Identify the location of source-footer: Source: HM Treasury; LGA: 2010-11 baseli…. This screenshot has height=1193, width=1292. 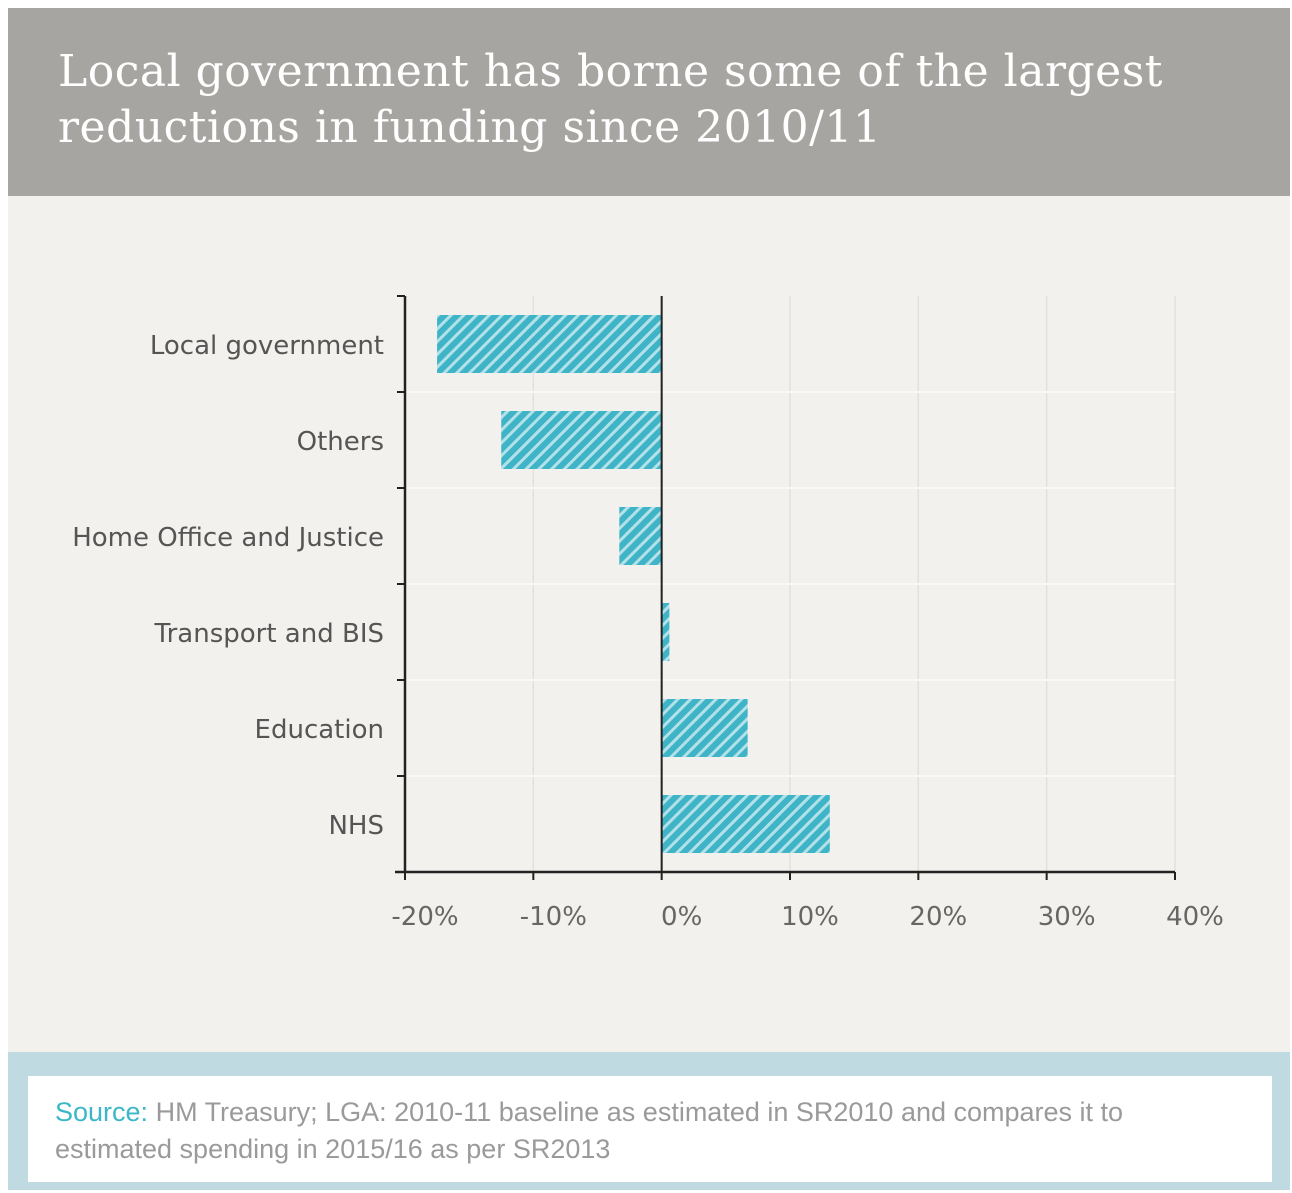
(649, 1121).